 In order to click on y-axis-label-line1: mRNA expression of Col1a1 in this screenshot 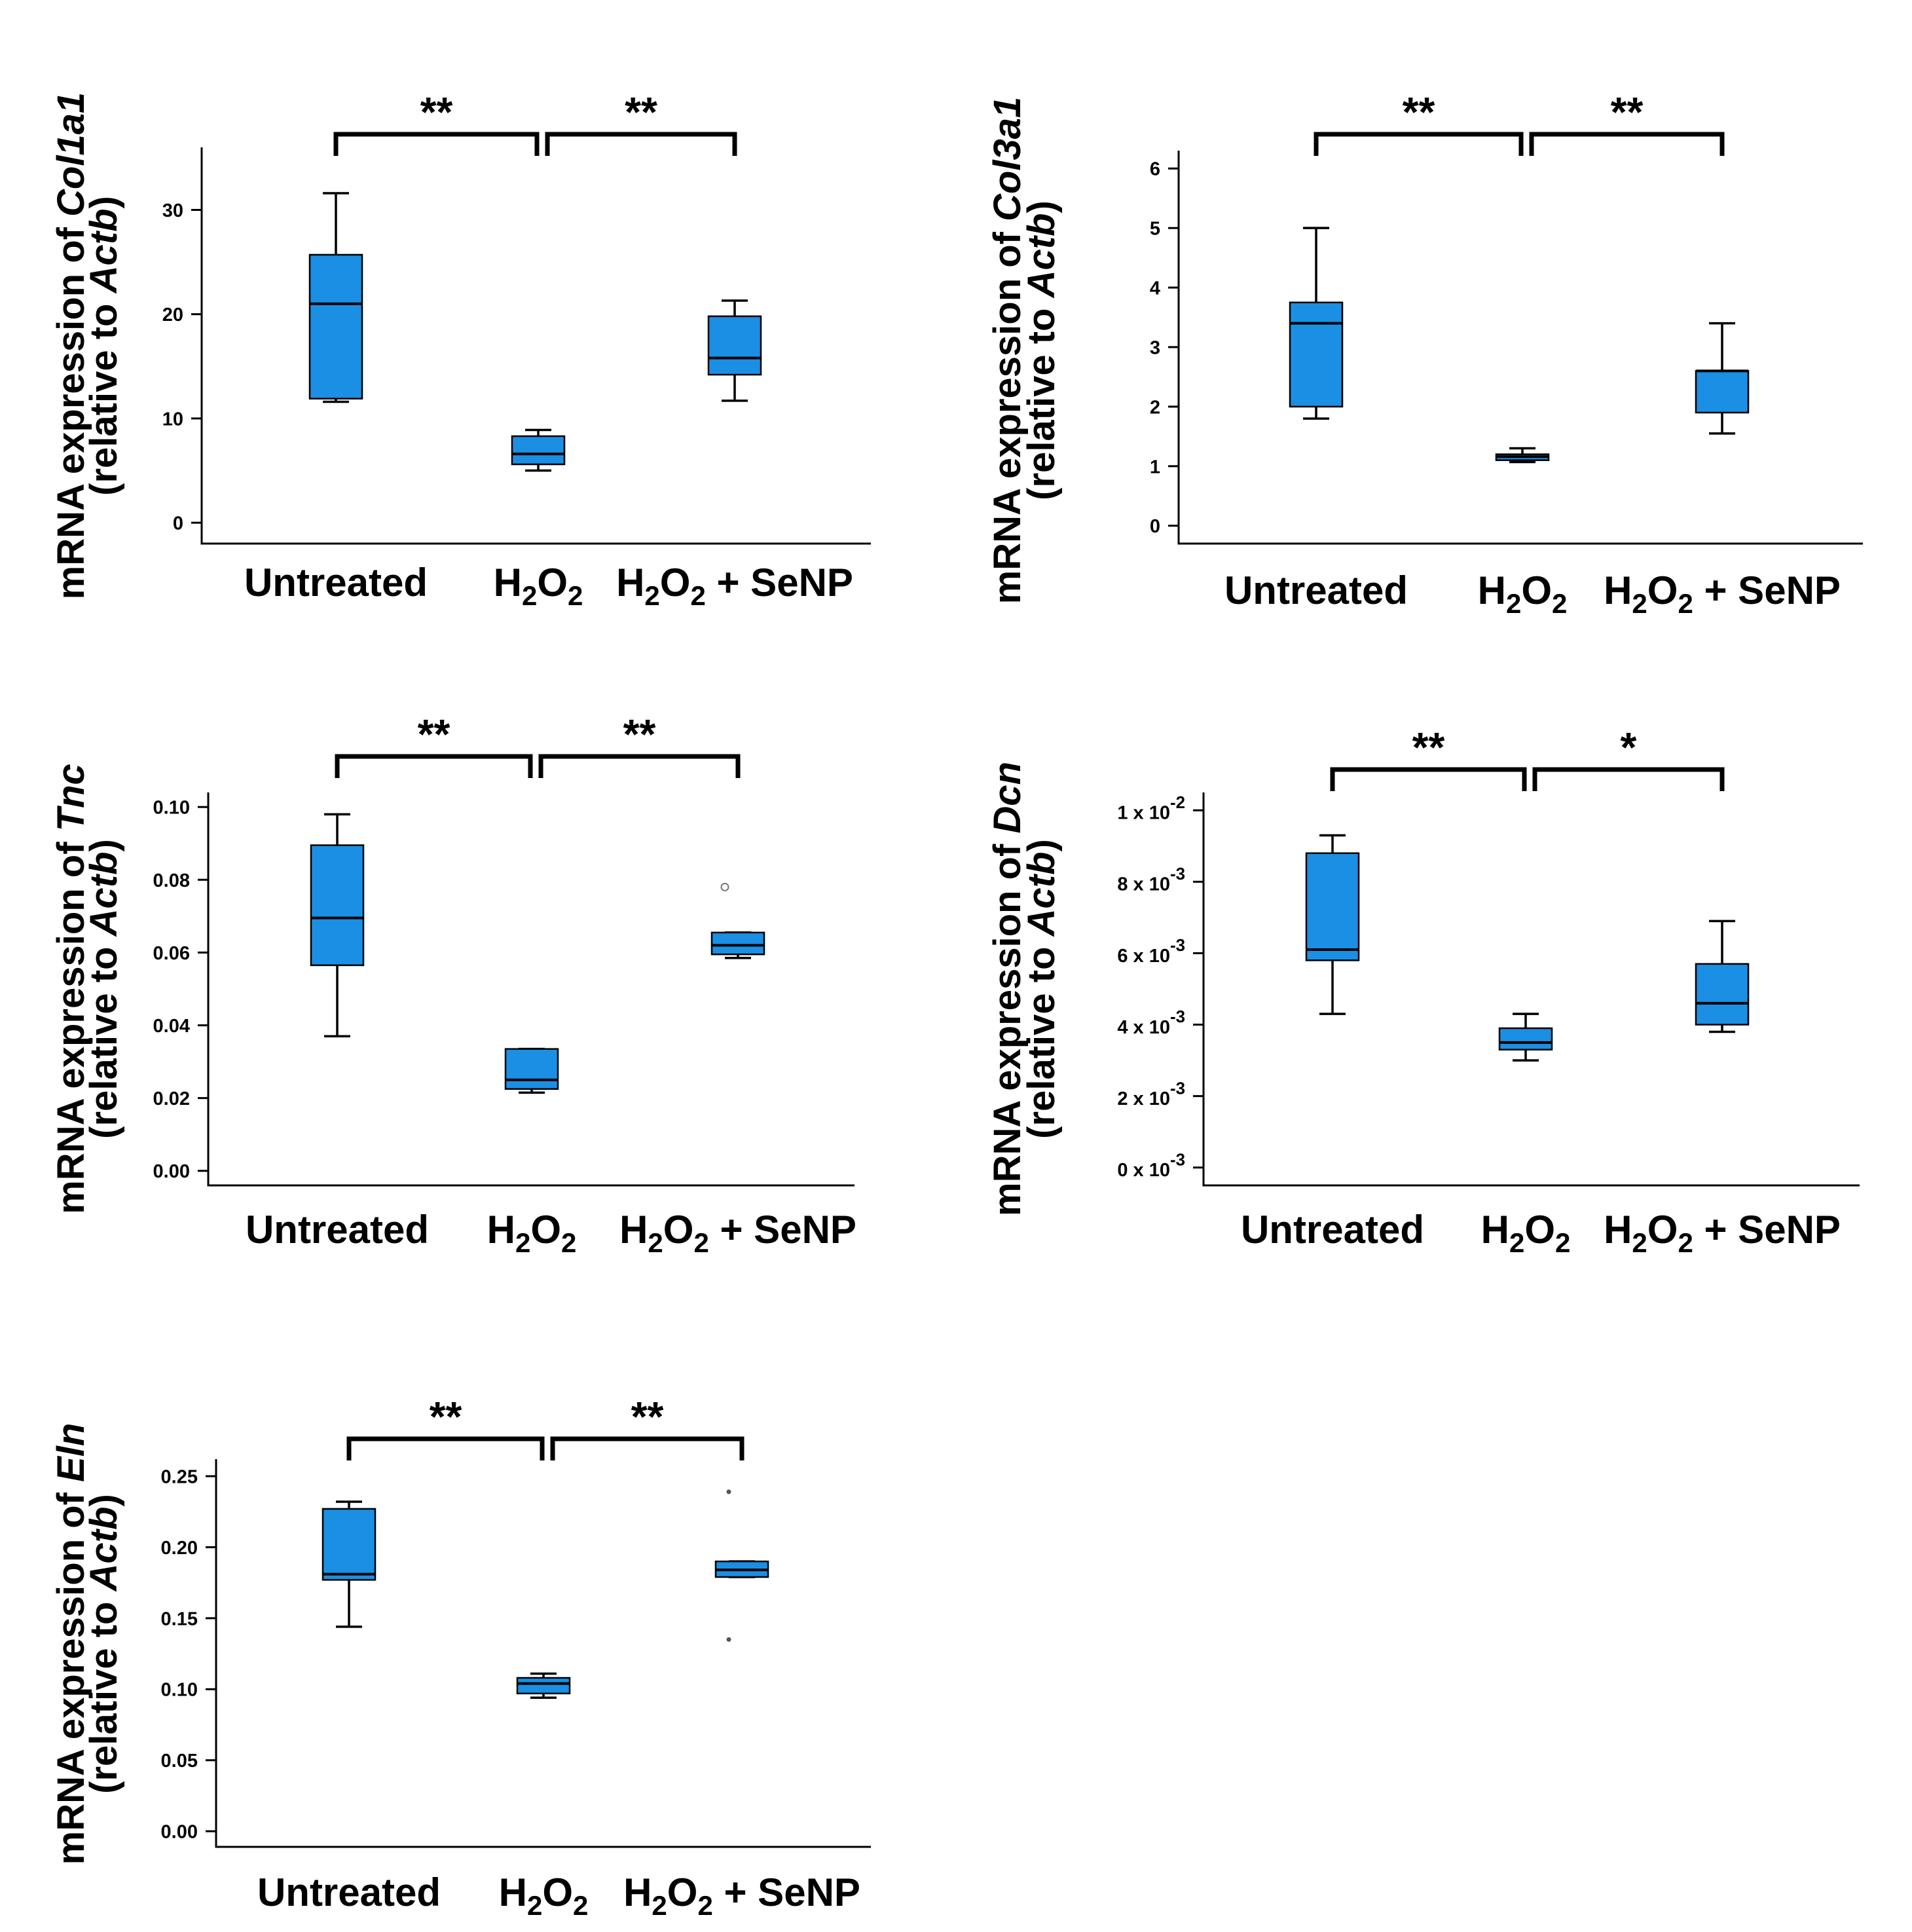, I will do `click(71, 346)`.